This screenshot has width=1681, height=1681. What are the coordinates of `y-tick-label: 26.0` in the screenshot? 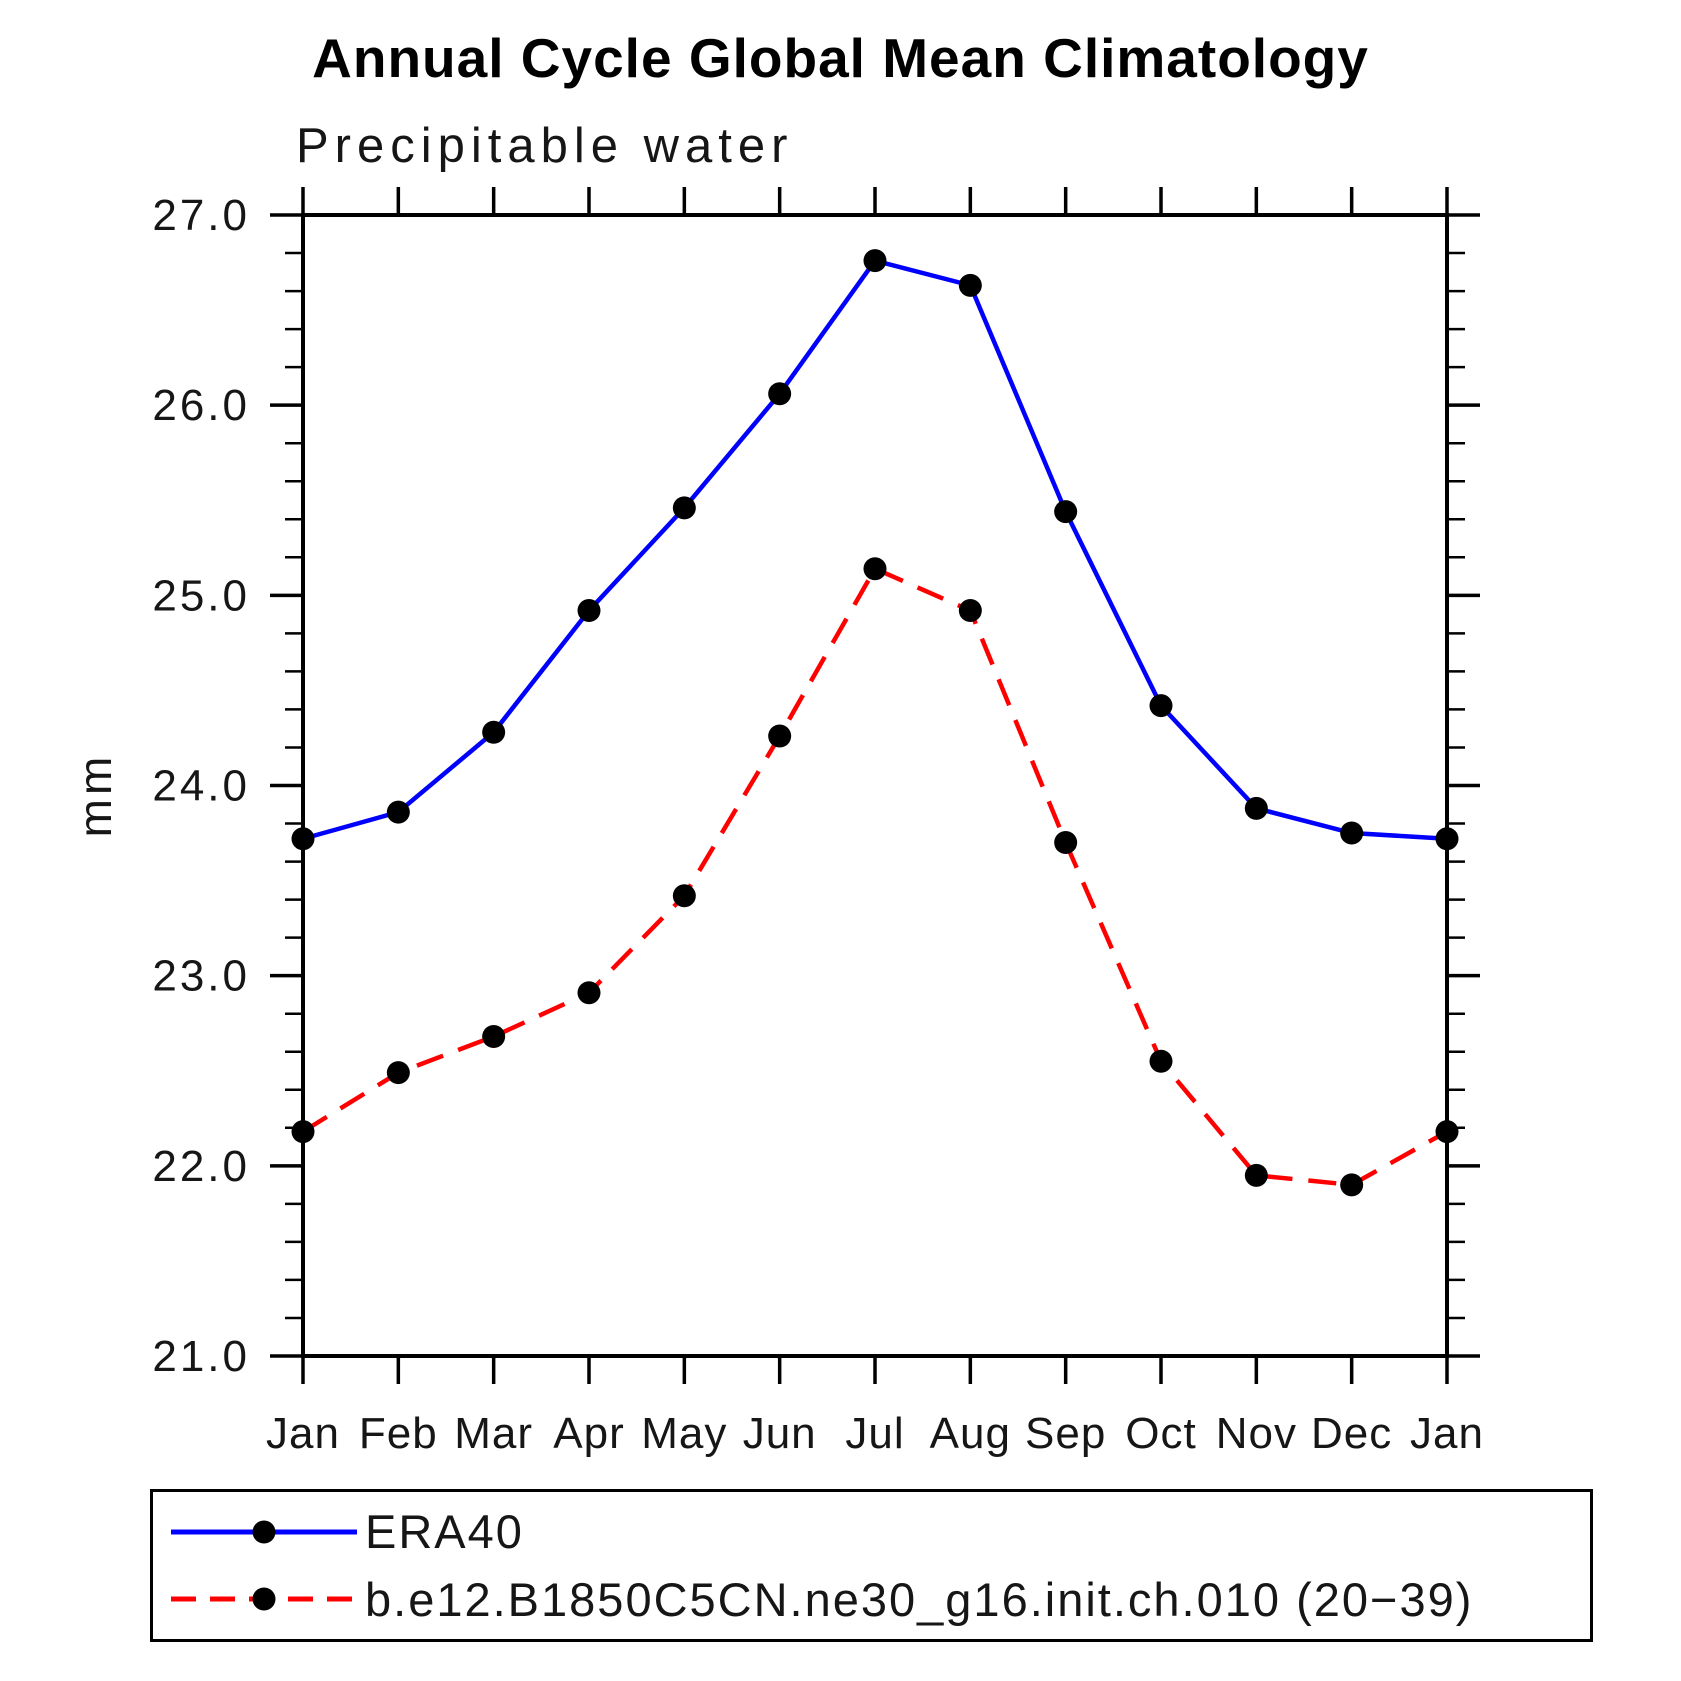 It's located at (201, 405).